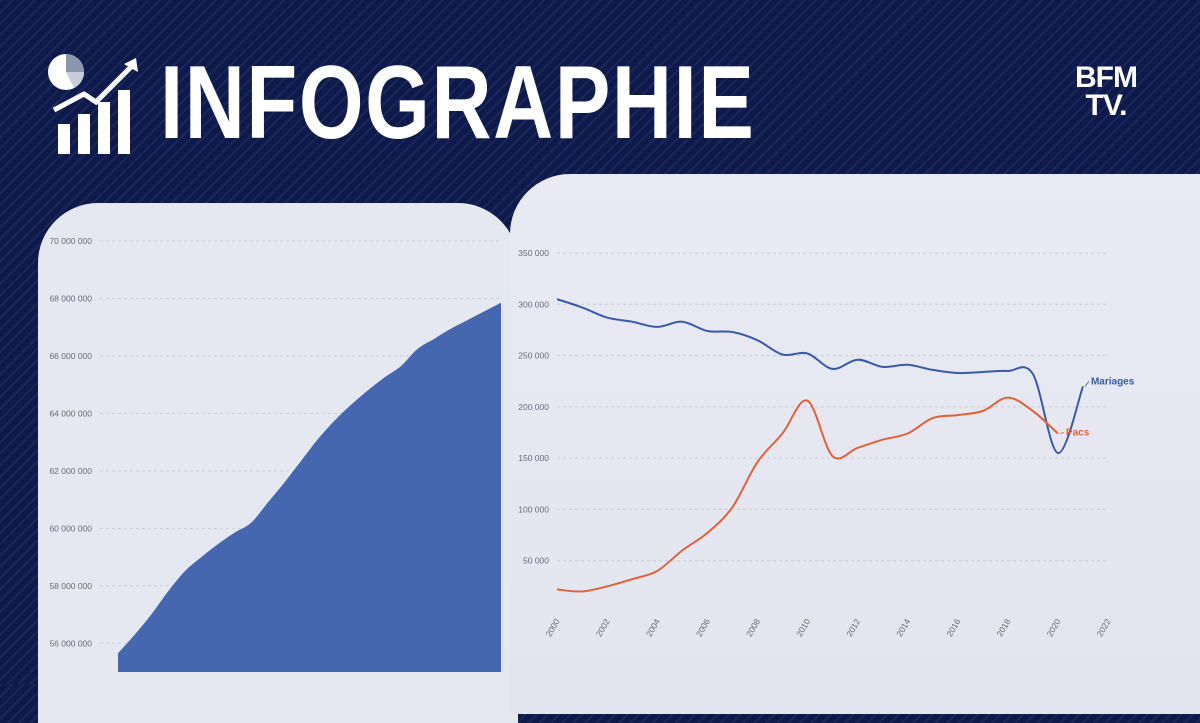 This screenshot has height=723, width=1200. What do you see at coordinates (70, 356) in the screenshot?
I see `y-tick-label: 66 000 000` at bounding box center [70, 356].